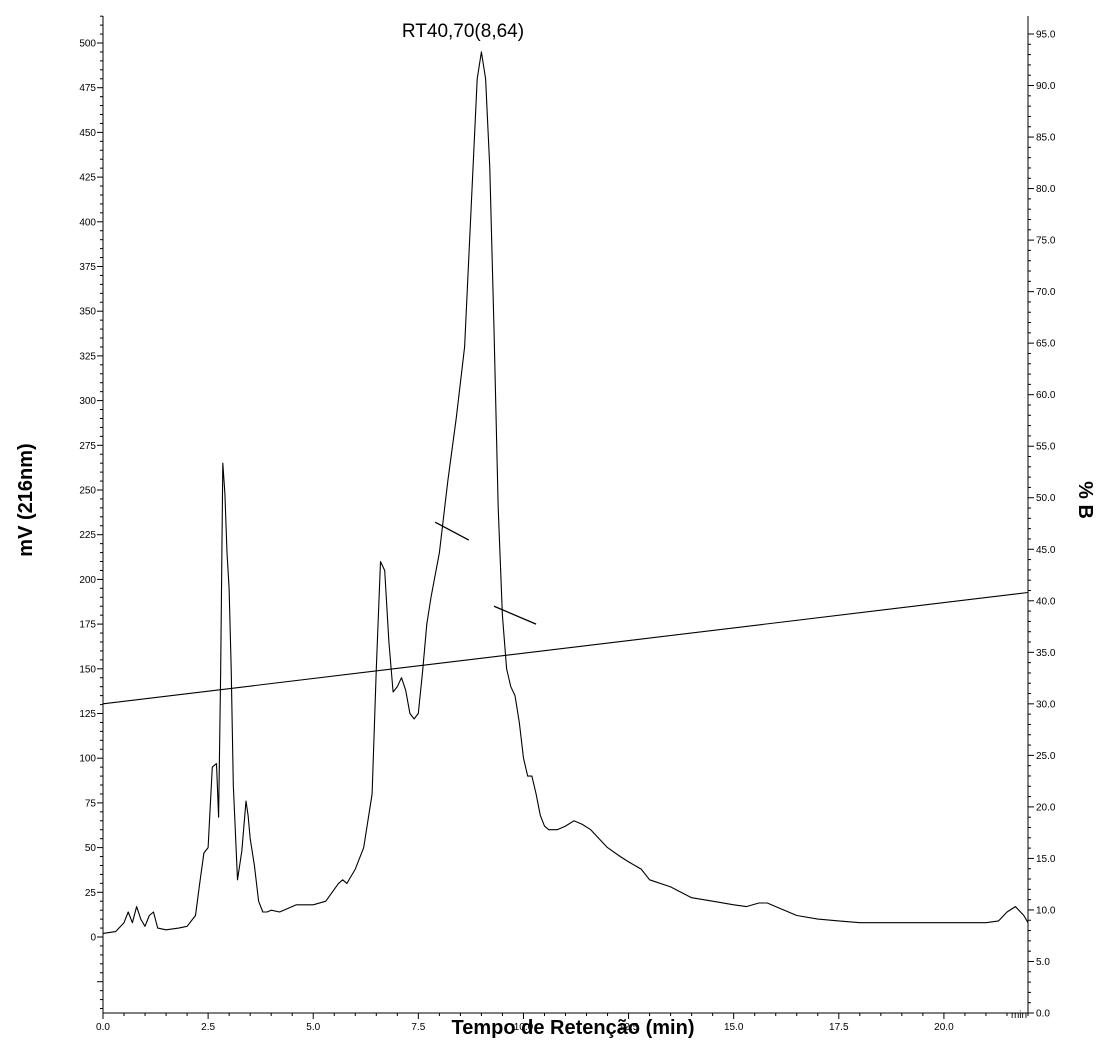  Describe the element at coordinates (87, 759) in the screenshot. I see `left-tick-label: 100` at that location.